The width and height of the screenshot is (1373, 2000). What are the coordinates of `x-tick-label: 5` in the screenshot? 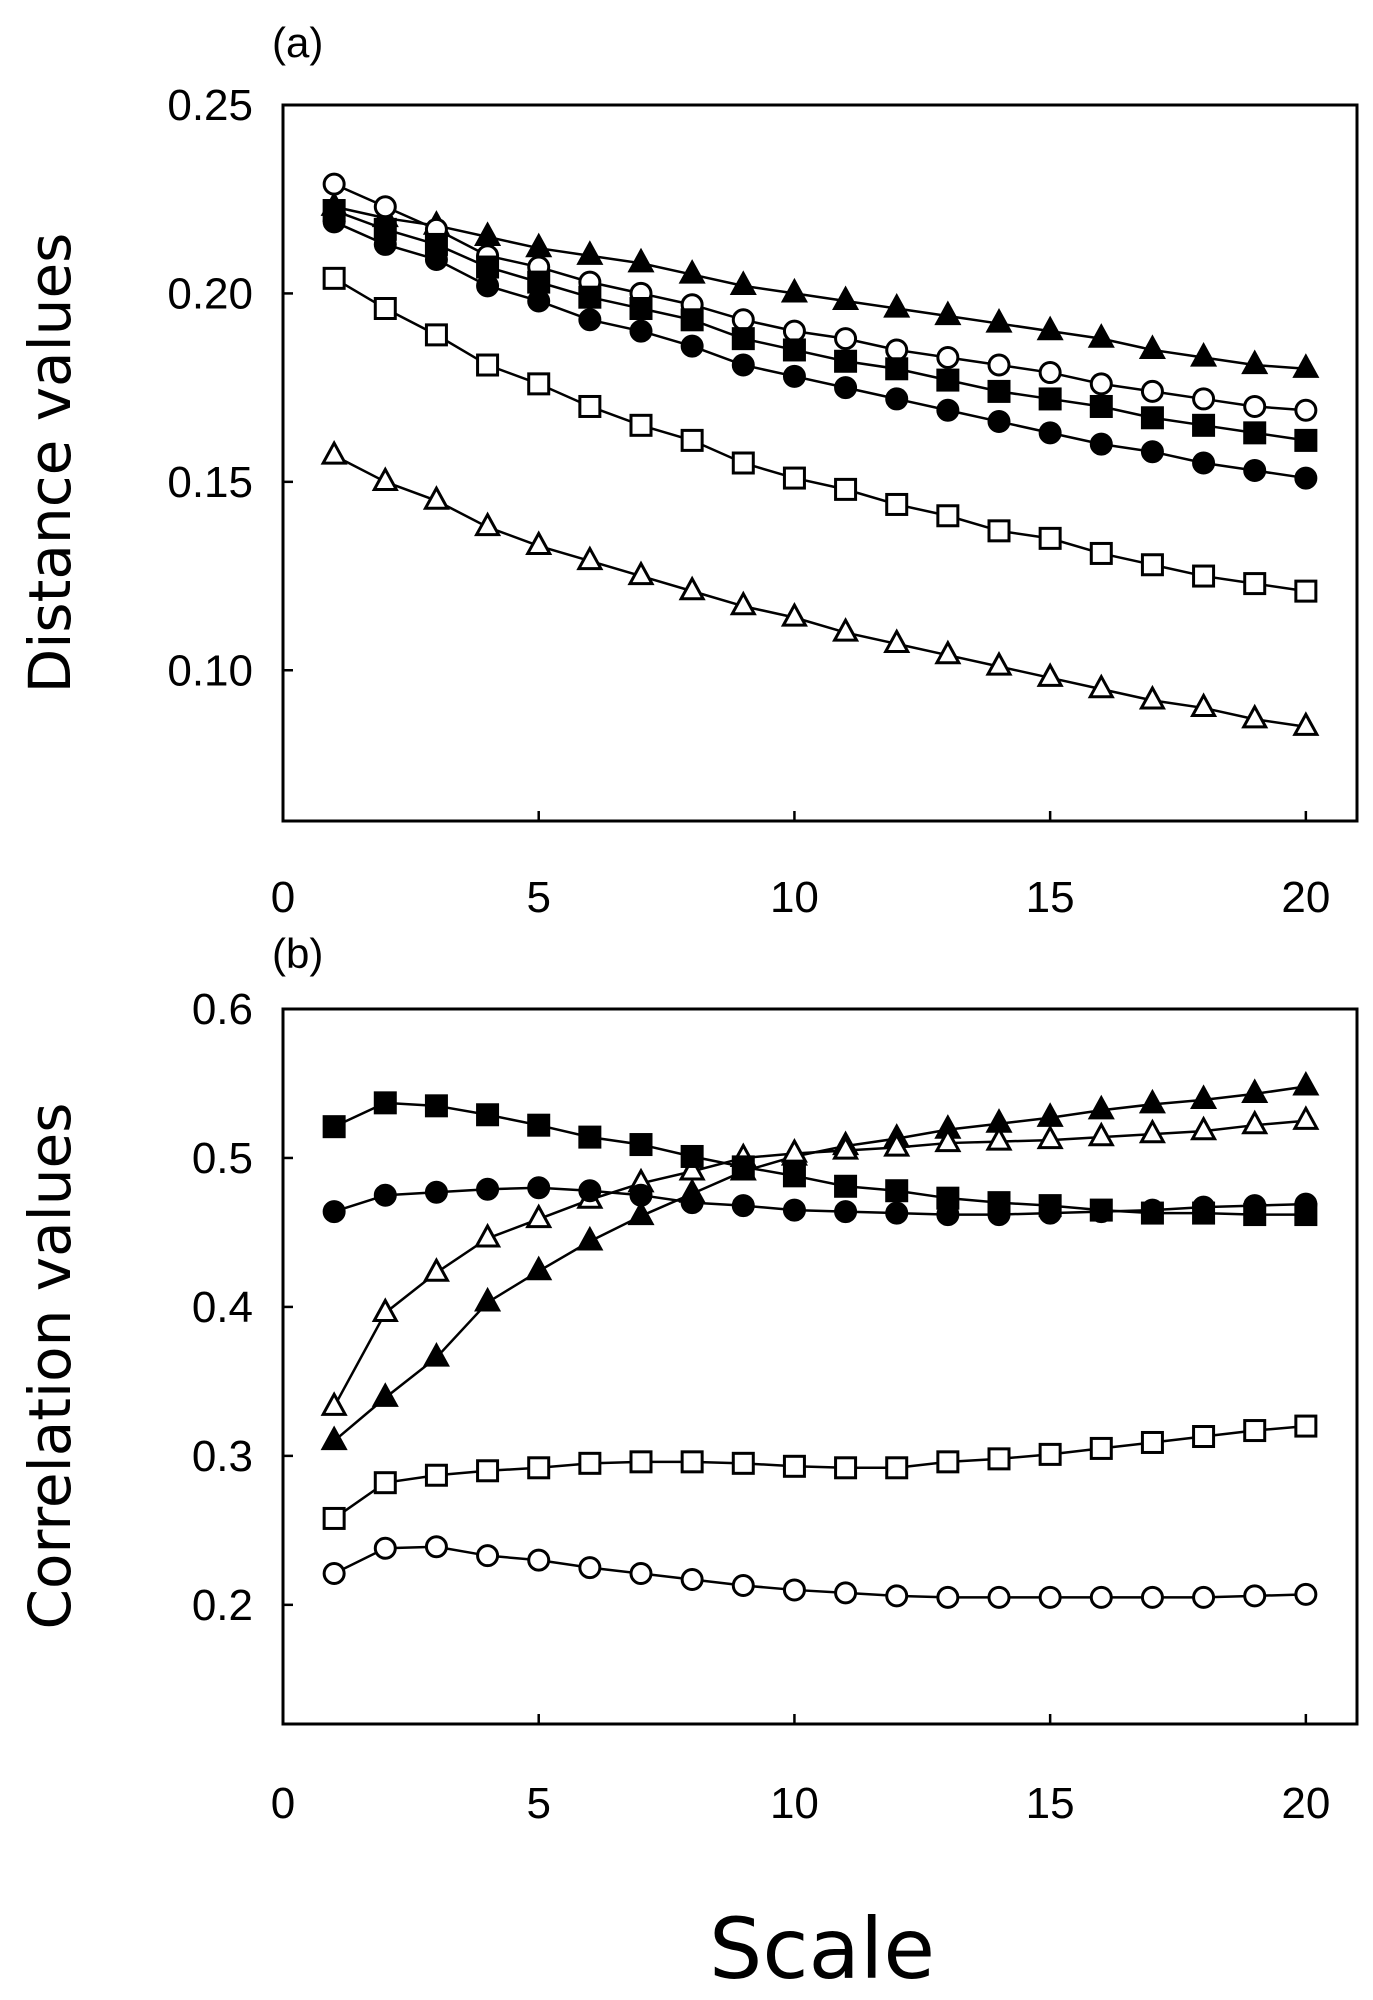 It's located at (538, 897).